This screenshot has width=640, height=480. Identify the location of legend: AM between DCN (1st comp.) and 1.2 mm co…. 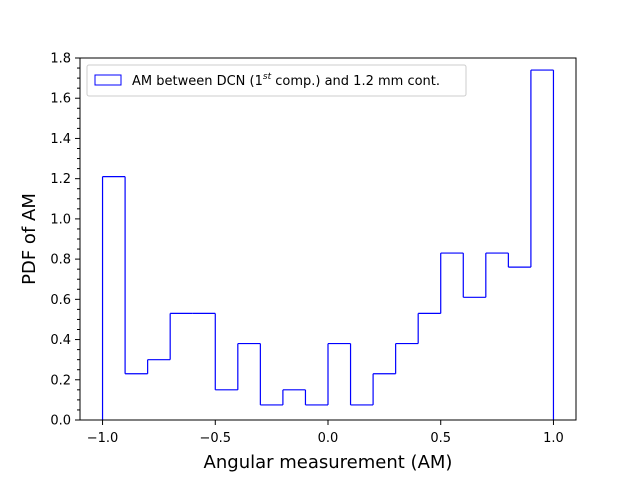
(276, 80).